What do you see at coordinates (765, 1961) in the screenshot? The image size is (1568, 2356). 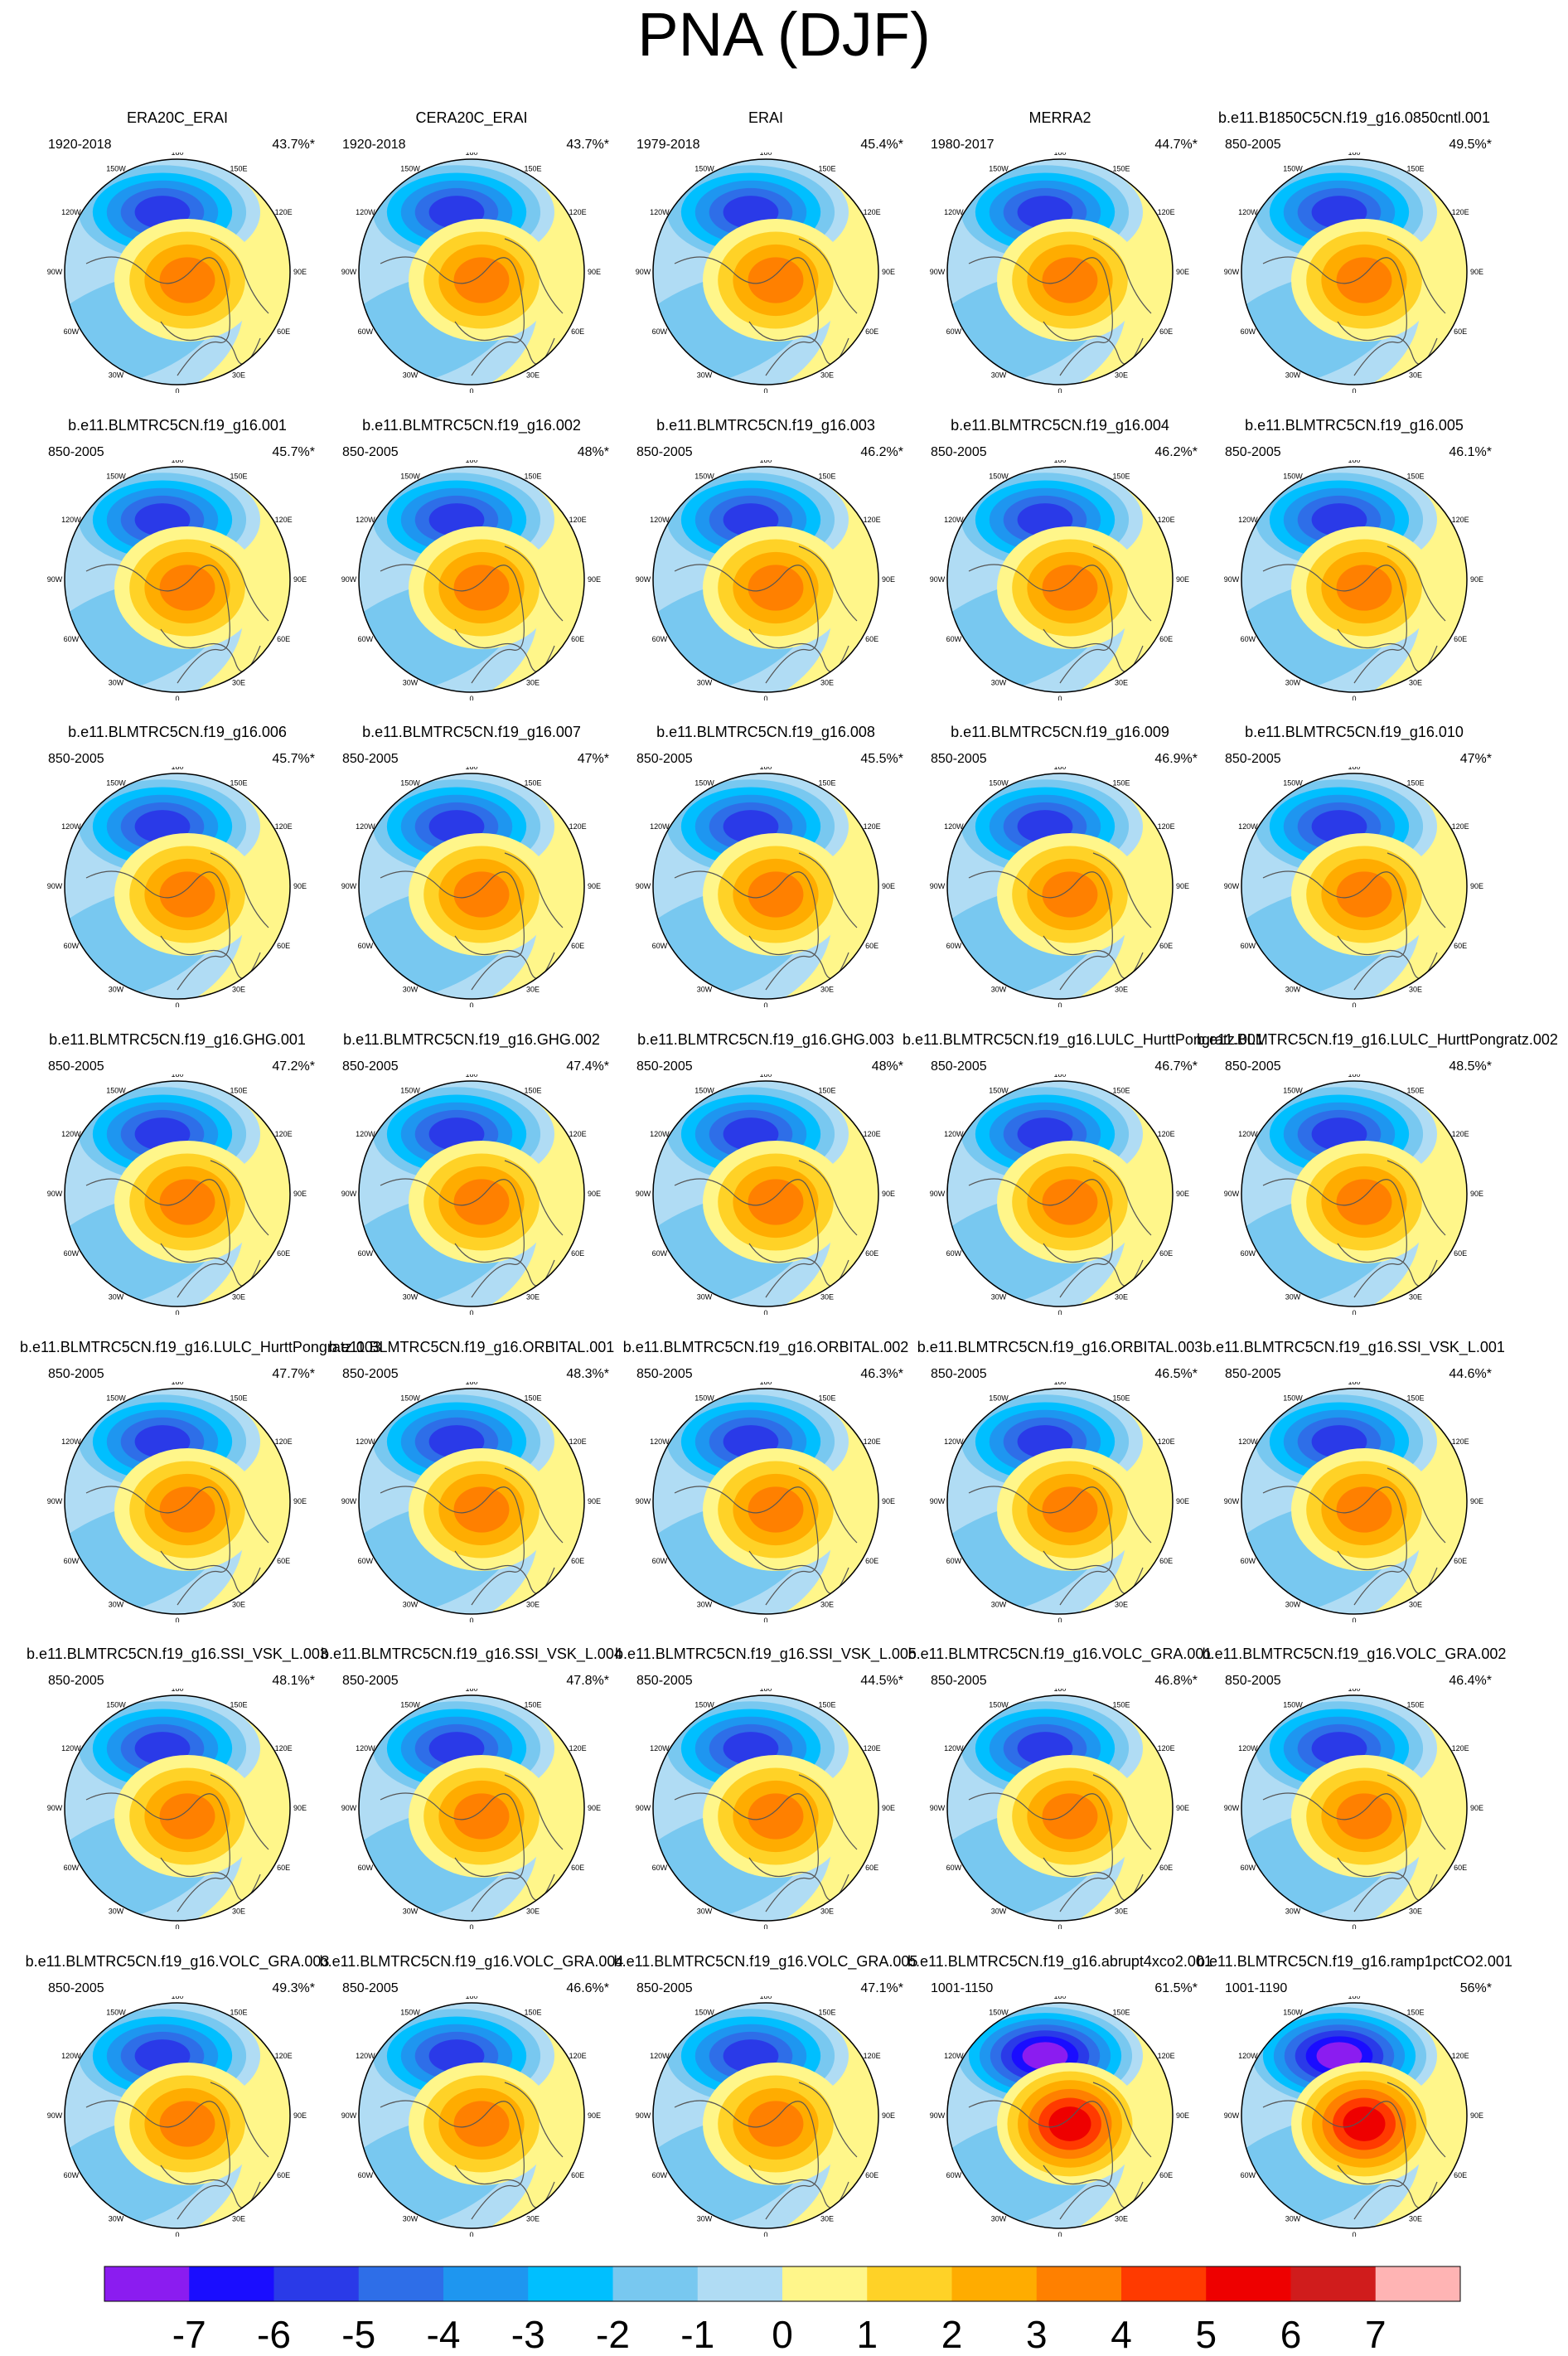 I see `panel-title: b.e11.BLMTRC5CN.f19_g16.VOLC_GRA.005` at bounding box center [765, 1961].